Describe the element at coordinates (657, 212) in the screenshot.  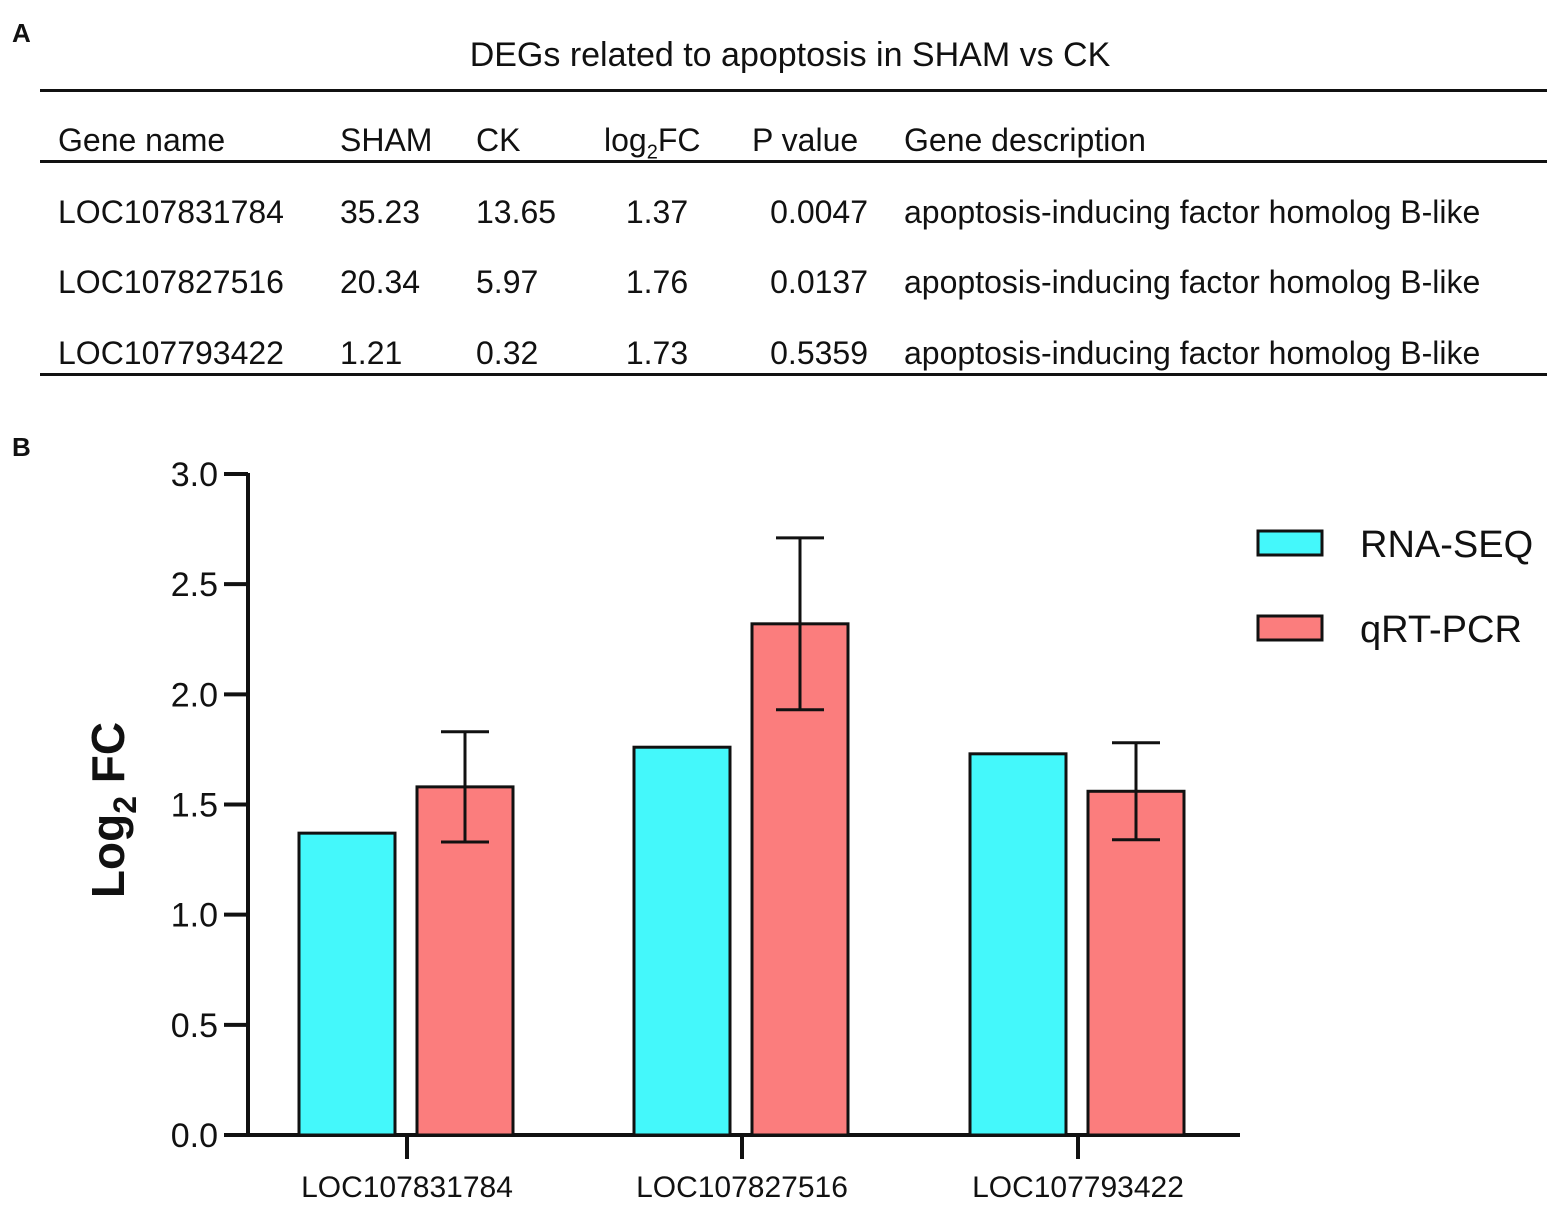
I see `table-cell-fc: 1.37` at that location.